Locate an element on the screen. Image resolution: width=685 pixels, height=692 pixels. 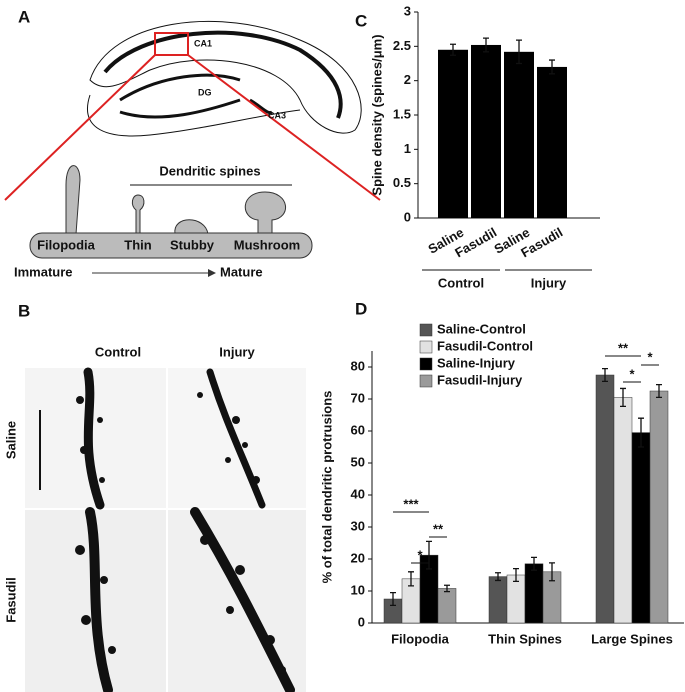
spine-shapes is located at coordinates (171, 212).